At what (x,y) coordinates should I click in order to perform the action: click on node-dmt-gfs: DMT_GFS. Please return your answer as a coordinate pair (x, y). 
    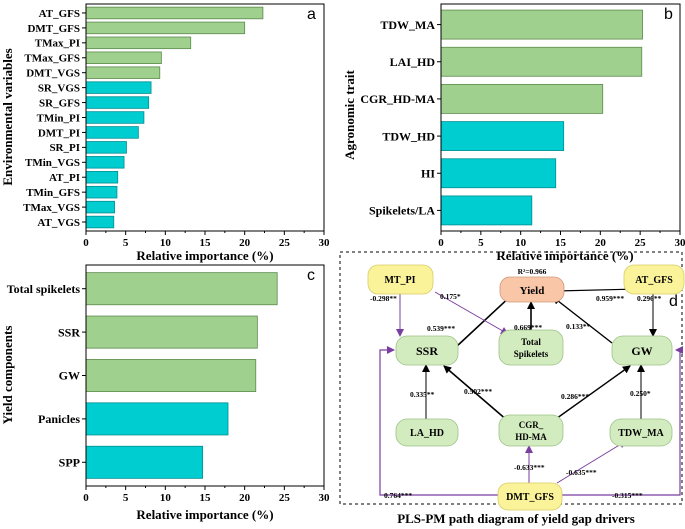
    Looking at the image, I should click on (530, 496).